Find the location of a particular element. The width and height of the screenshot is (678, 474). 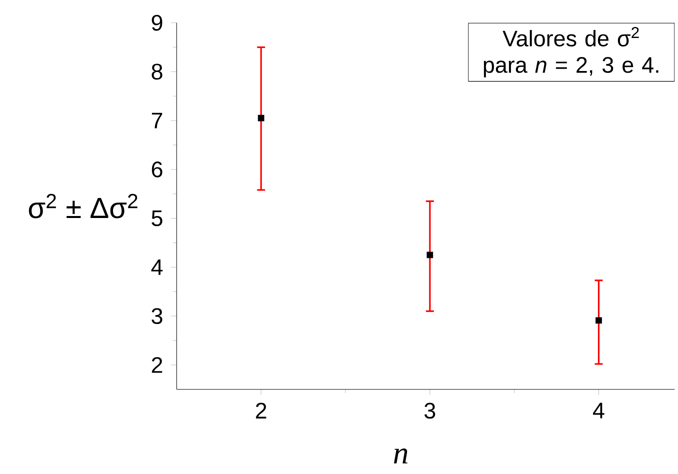

y-tick-label: 3 is located at coordinates (157, 316).